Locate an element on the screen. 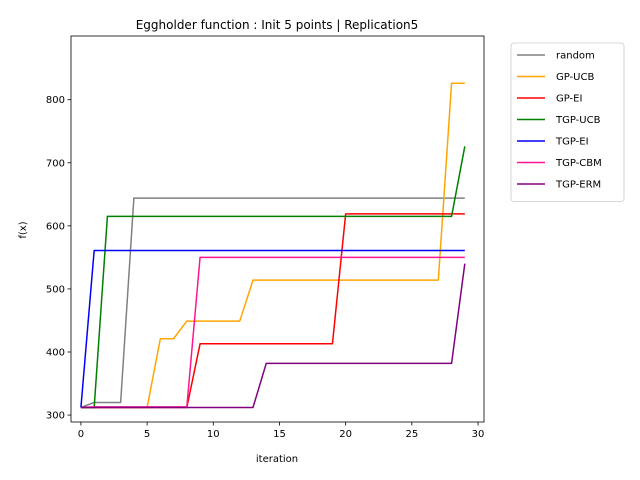 This screenshot has height=480, width=640. y-axis-label: f(x) is located at coordinates (23, 229).